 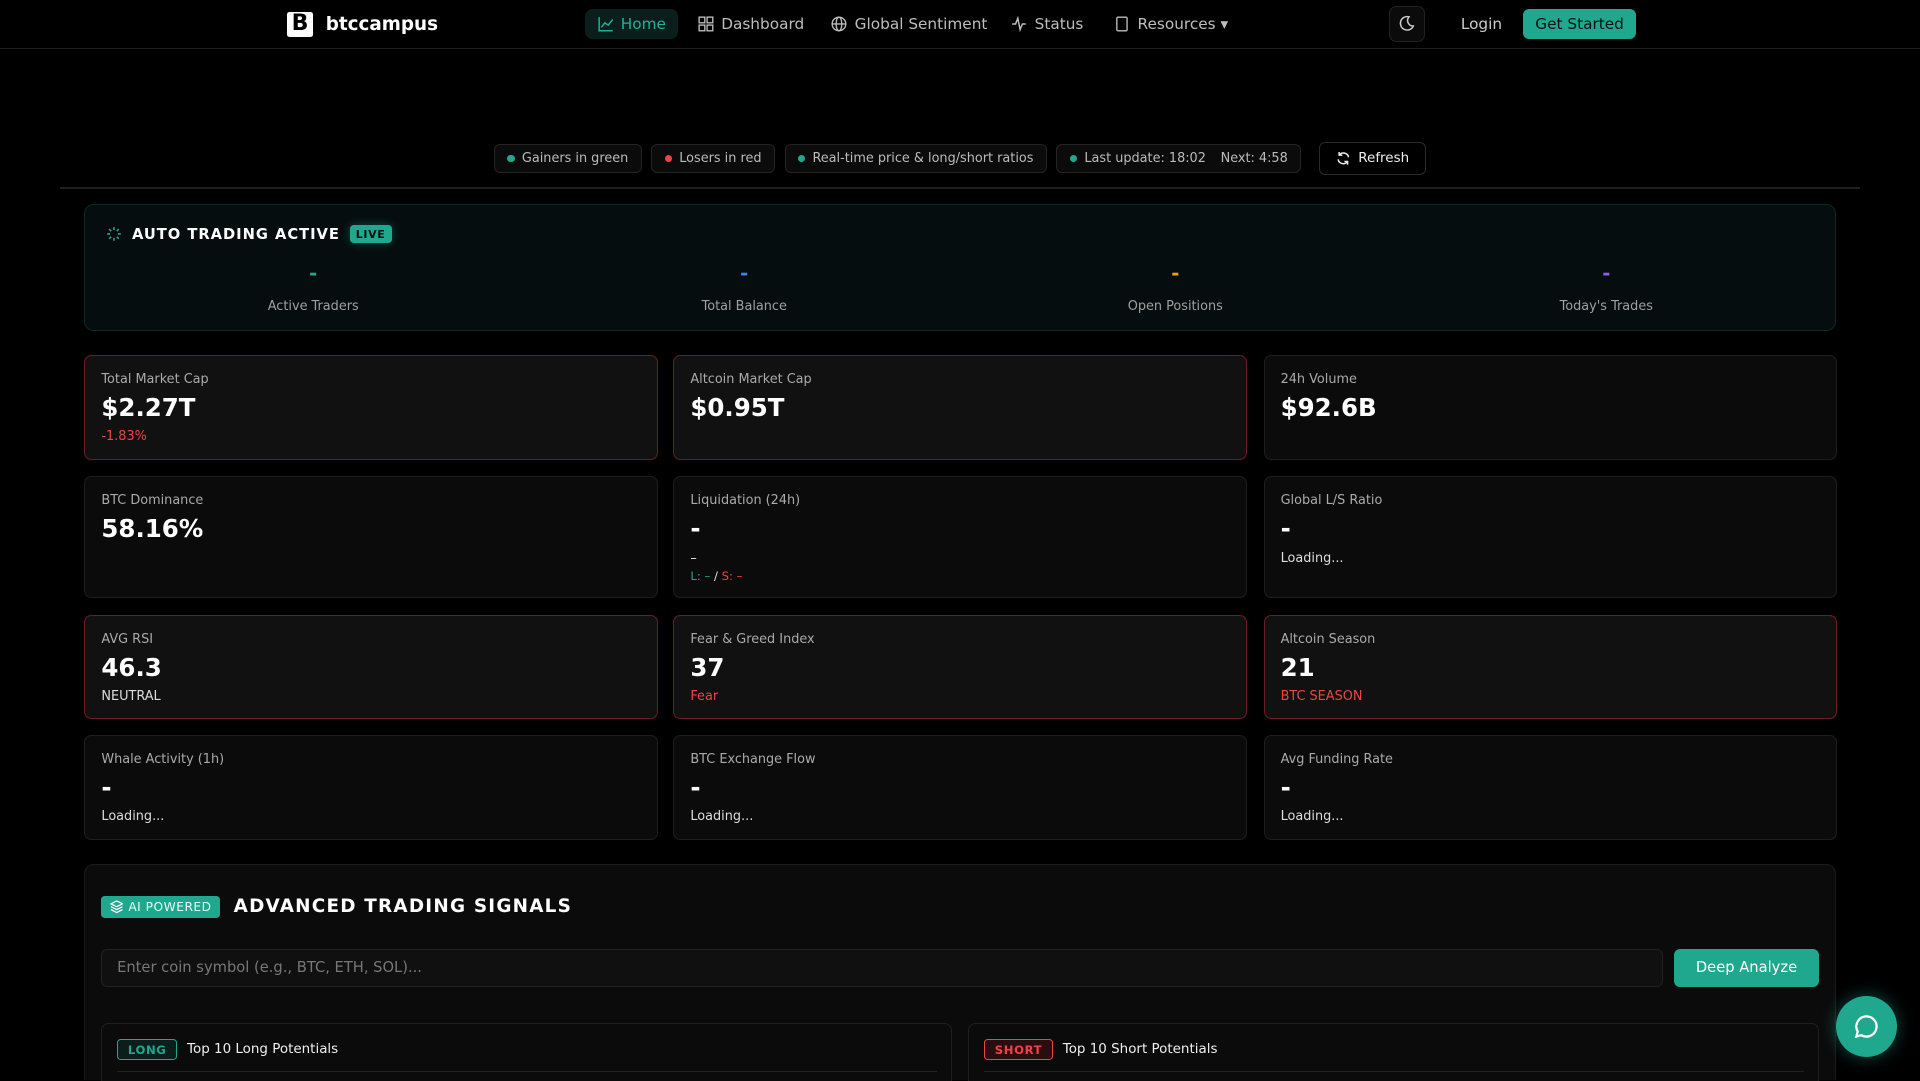 What do you see at coordinates (753, 759) in the screenshot?
I see `card-title: BTC Exchange Flow` at bounding box center [753, 759].